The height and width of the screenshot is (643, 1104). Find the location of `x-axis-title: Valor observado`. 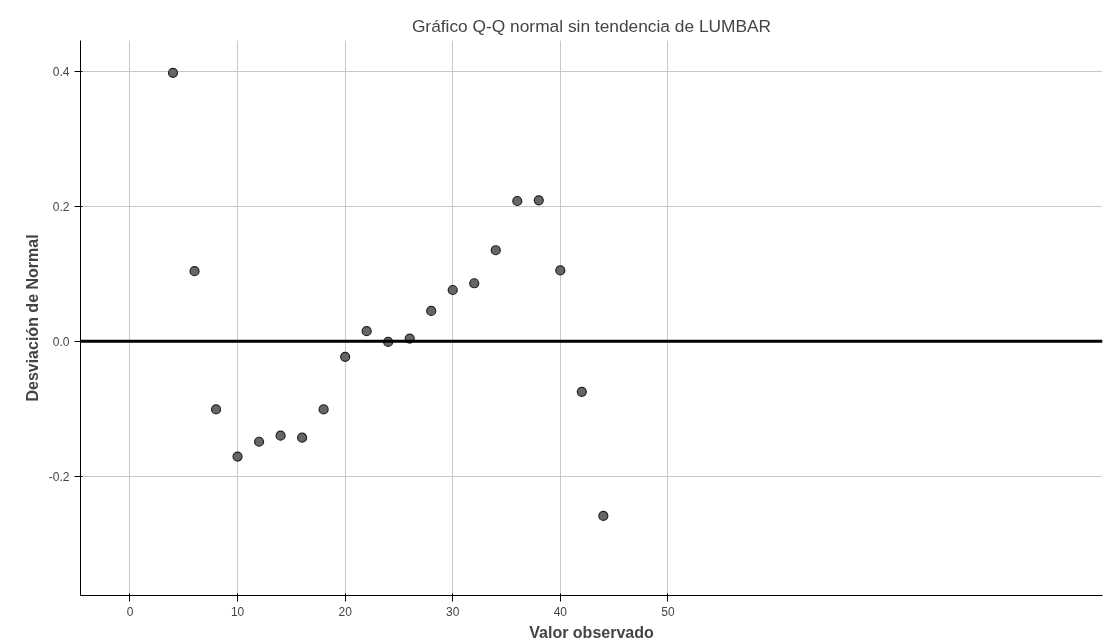

x-axis-title: Valor observado is located at coordinates (591, 632).